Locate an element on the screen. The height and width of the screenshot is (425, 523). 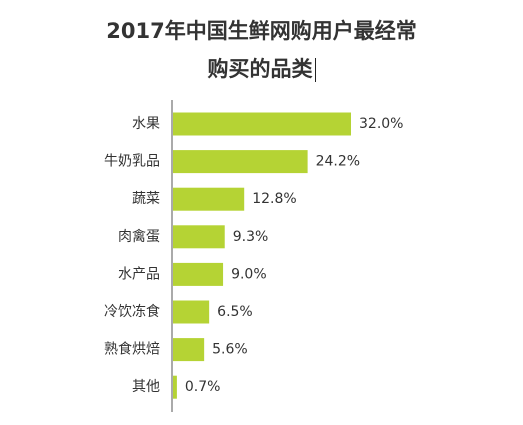
value-label: 5.6% is located at coordinates (230, 350).